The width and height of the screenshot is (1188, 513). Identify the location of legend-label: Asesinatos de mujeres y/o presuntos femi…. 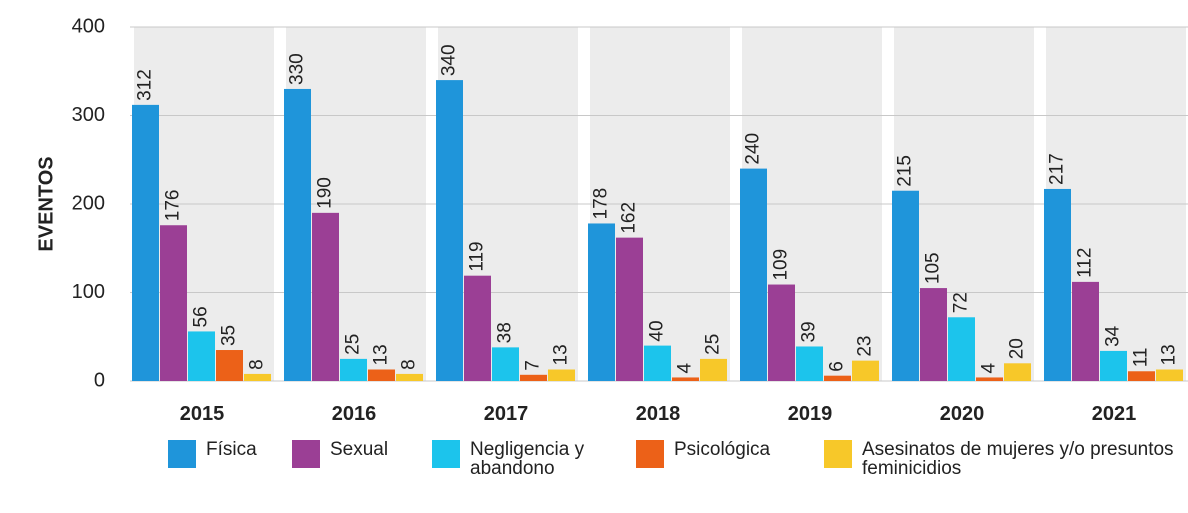
(1018, 459).